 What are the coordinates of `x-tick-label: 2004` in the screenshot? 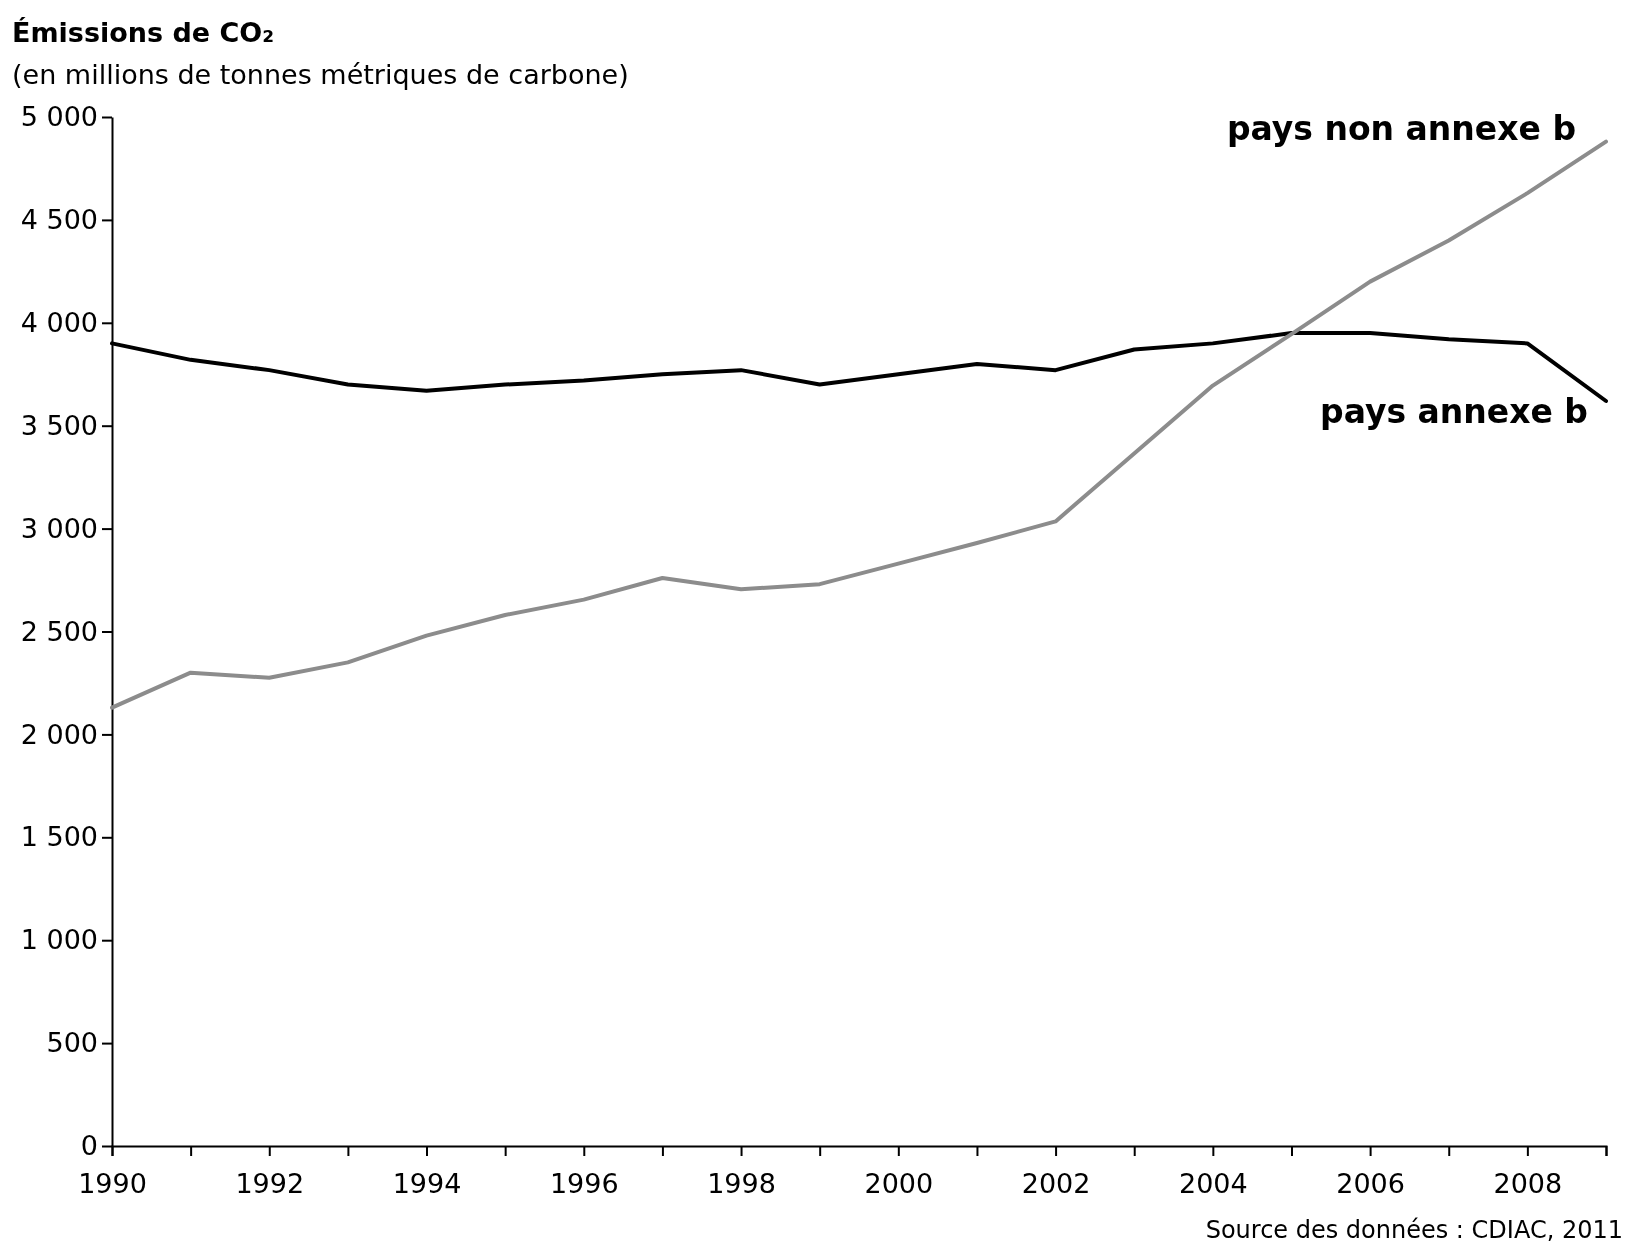 It's located at (1213, 1184).